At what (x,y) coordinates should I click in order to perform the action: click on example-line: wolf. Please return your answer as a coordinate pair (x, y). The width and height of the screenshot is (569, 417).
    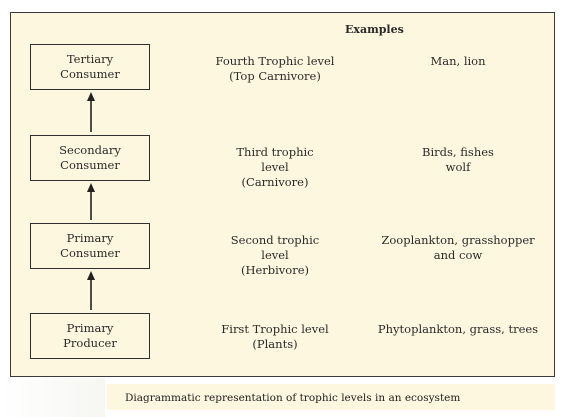
    Looking at the image, I should click on (458, 167).